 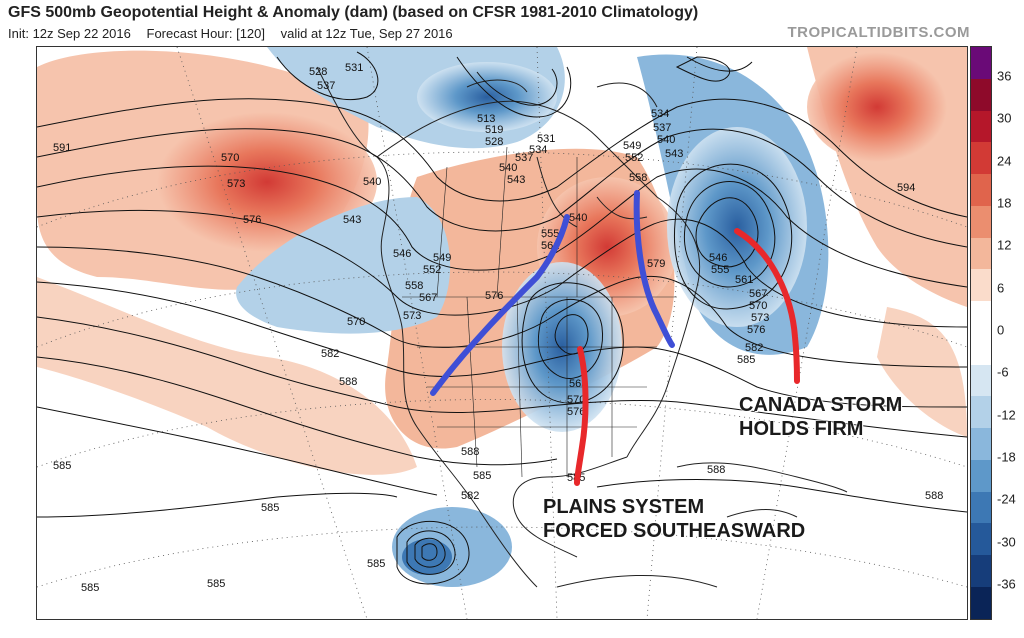 What do you see at coordinates (1003, 372) in the screenshot?
I see `colorbar-tick-label: -6` at bounding box center [1003, 372].